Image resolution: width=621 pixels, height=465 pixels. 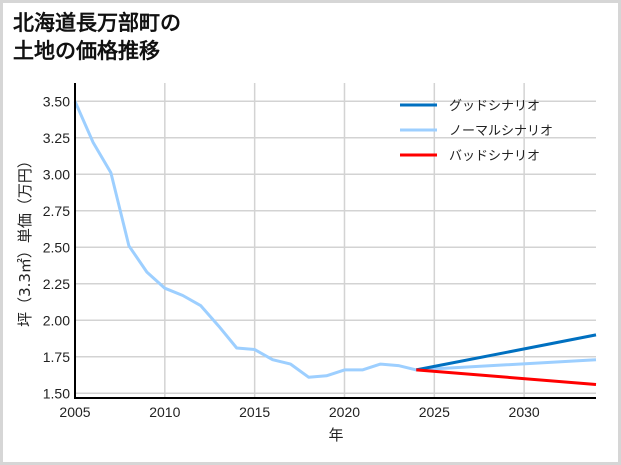 I want to click on x-axis-tick-labels: 2005 2010 2015 2020 2025 2030, so click(x=299, y=412).